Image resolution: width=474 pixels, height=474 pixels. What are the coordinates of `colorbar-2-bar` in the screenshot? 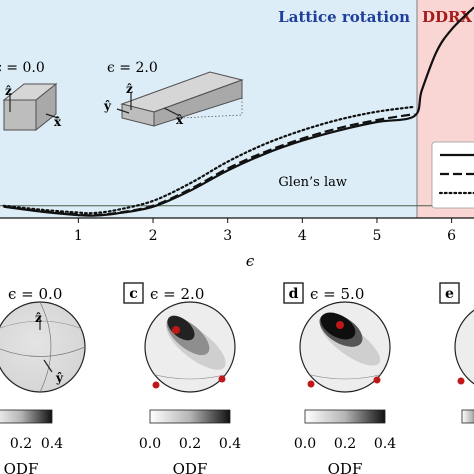 It's located at (190, 416).